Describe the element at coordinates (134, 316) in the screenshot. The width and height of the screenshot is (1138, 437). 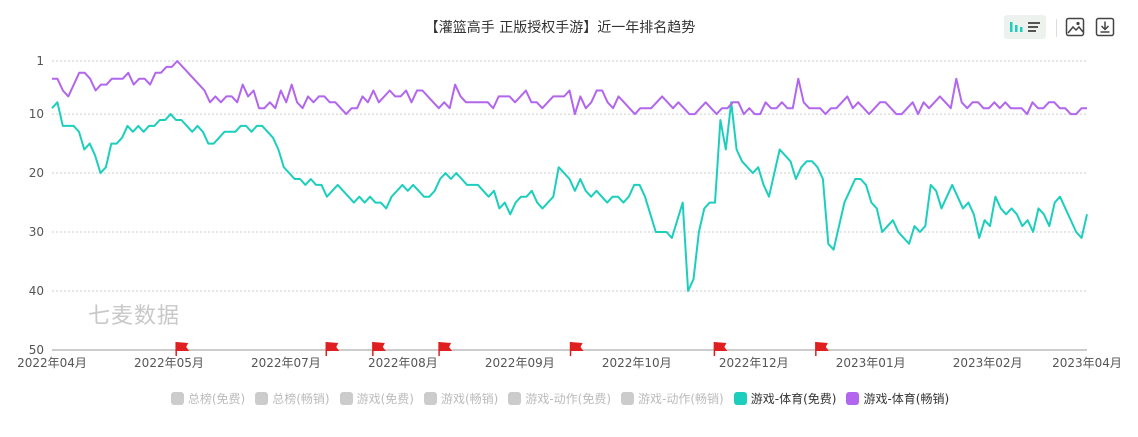
I see `watermark: 七麦数据` at that location.